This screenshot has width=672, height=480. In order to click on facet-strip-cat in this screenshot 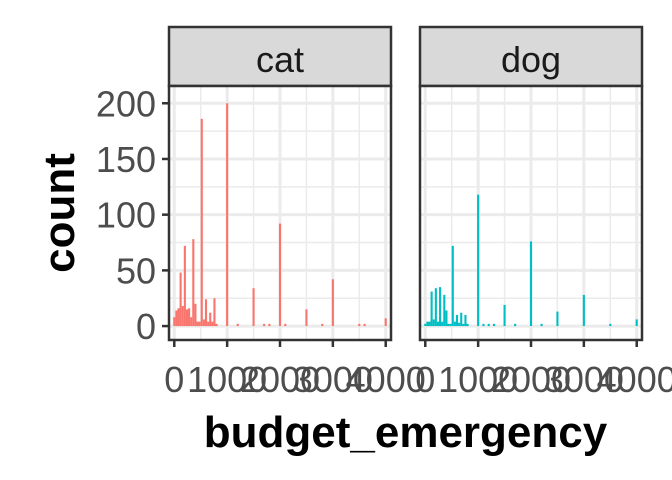, I will do `click(280, 56)`.